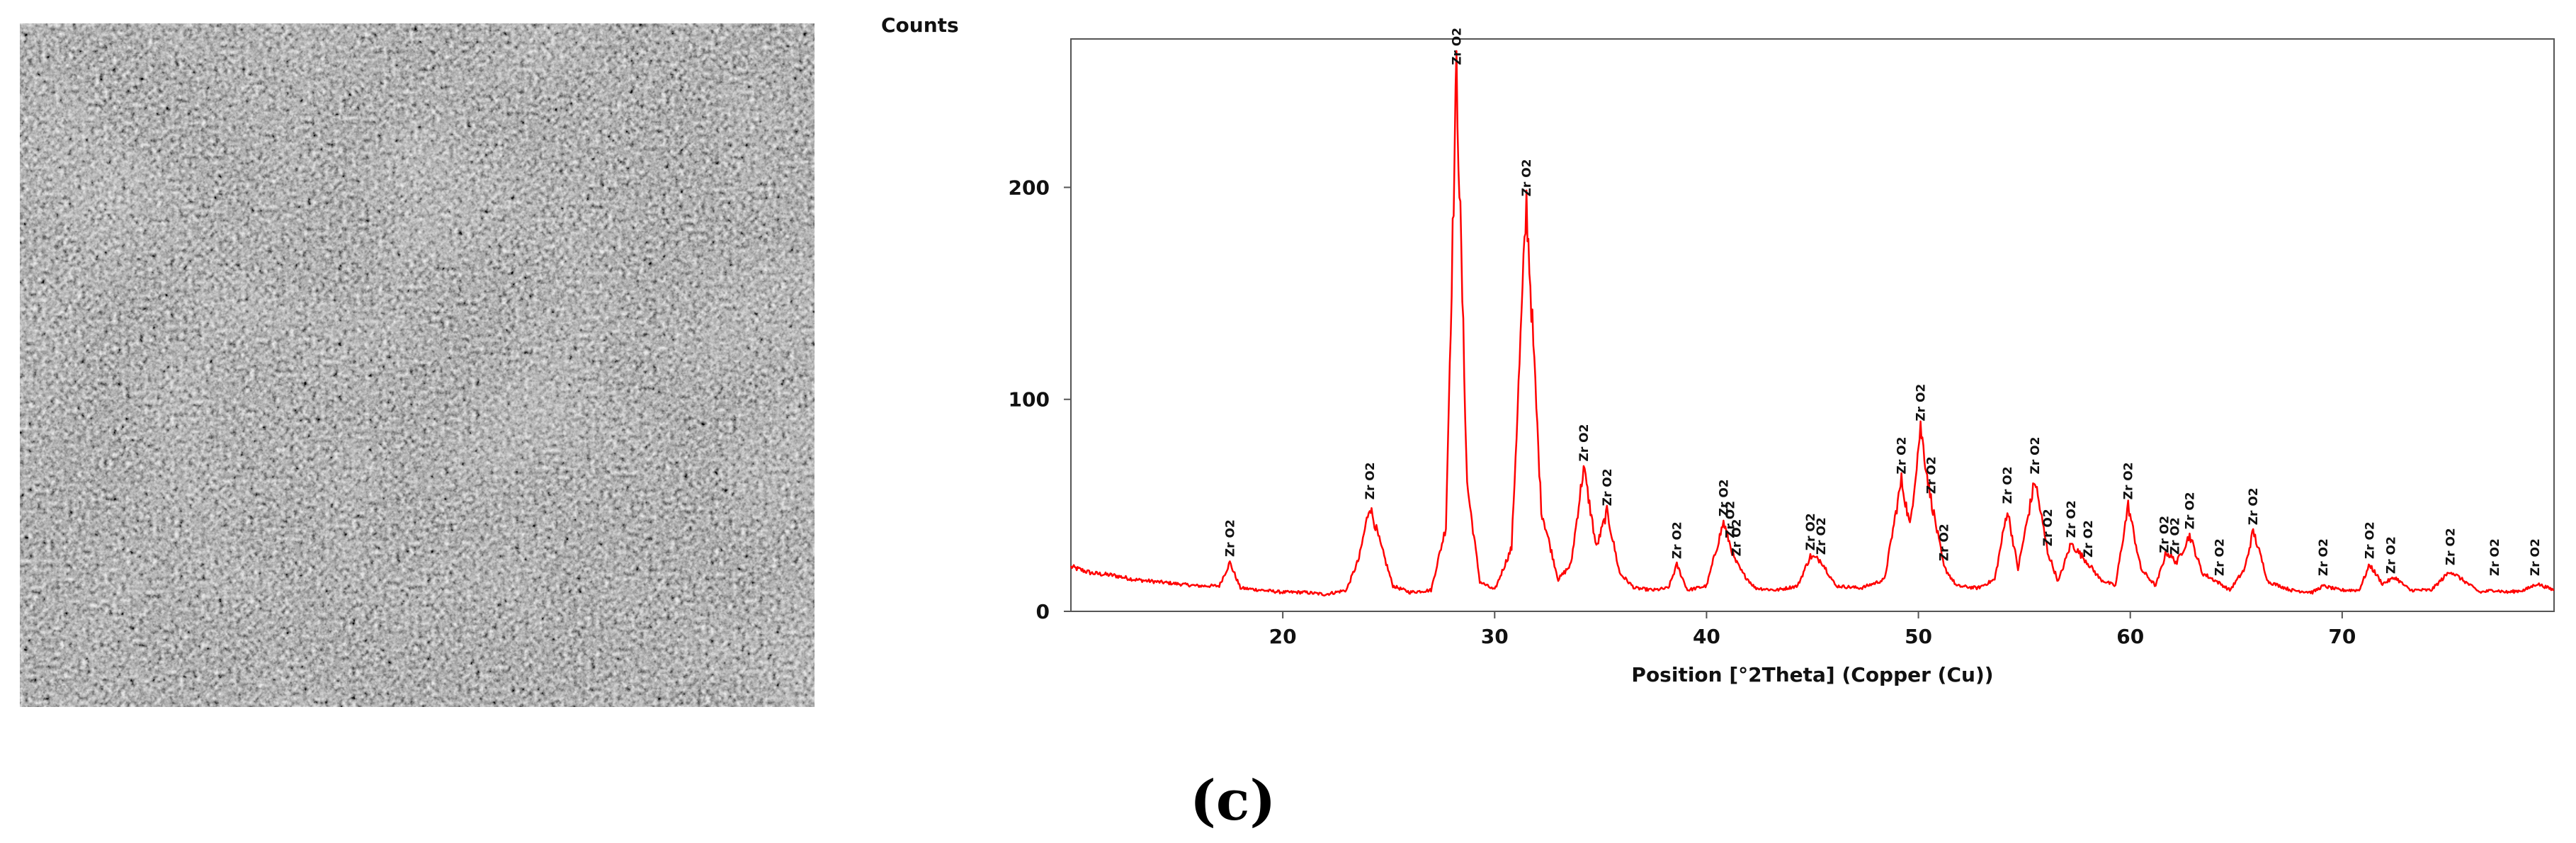 The image size is (2576, 843). What do you see at coordinates (1029, 400) in the screenshot?
I see `y-tick-label: 100` at bounding box center [1029, 400].